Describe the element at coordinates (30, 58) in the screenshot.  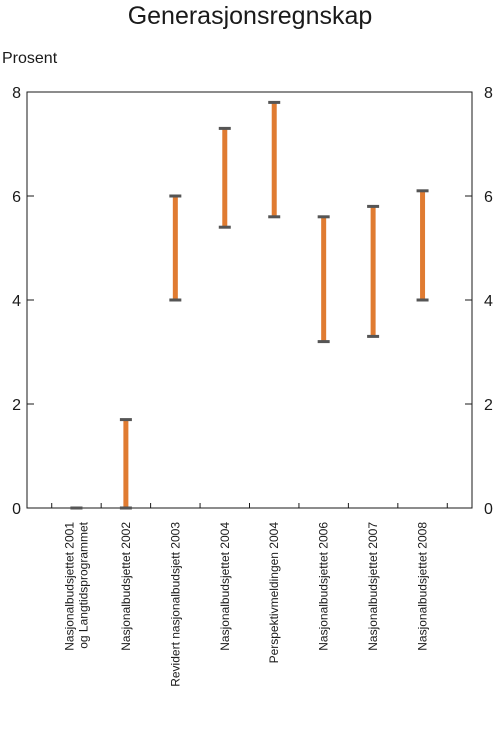
I see `y-axis-label: Prosent` at that location.